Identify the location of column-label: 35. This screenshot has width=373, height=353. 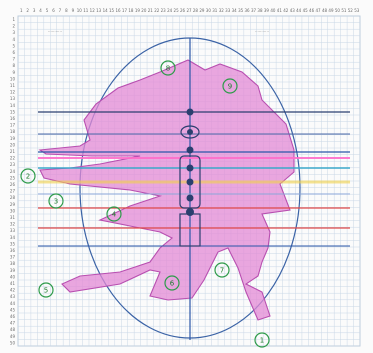
(241, 10).